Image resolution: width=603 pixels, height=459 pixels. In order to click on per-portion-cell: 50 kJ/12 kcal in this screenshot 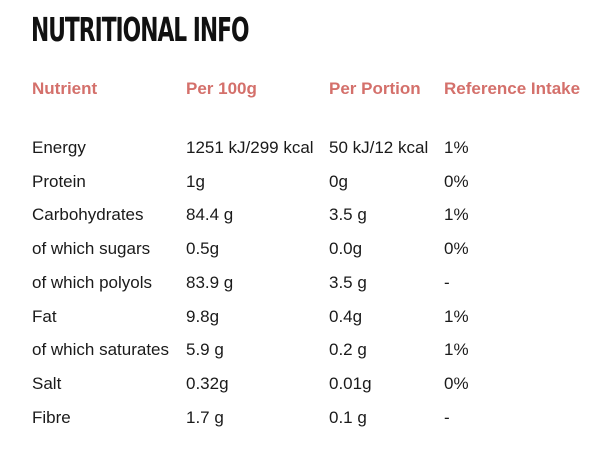, I will do `click(379, 147)`.